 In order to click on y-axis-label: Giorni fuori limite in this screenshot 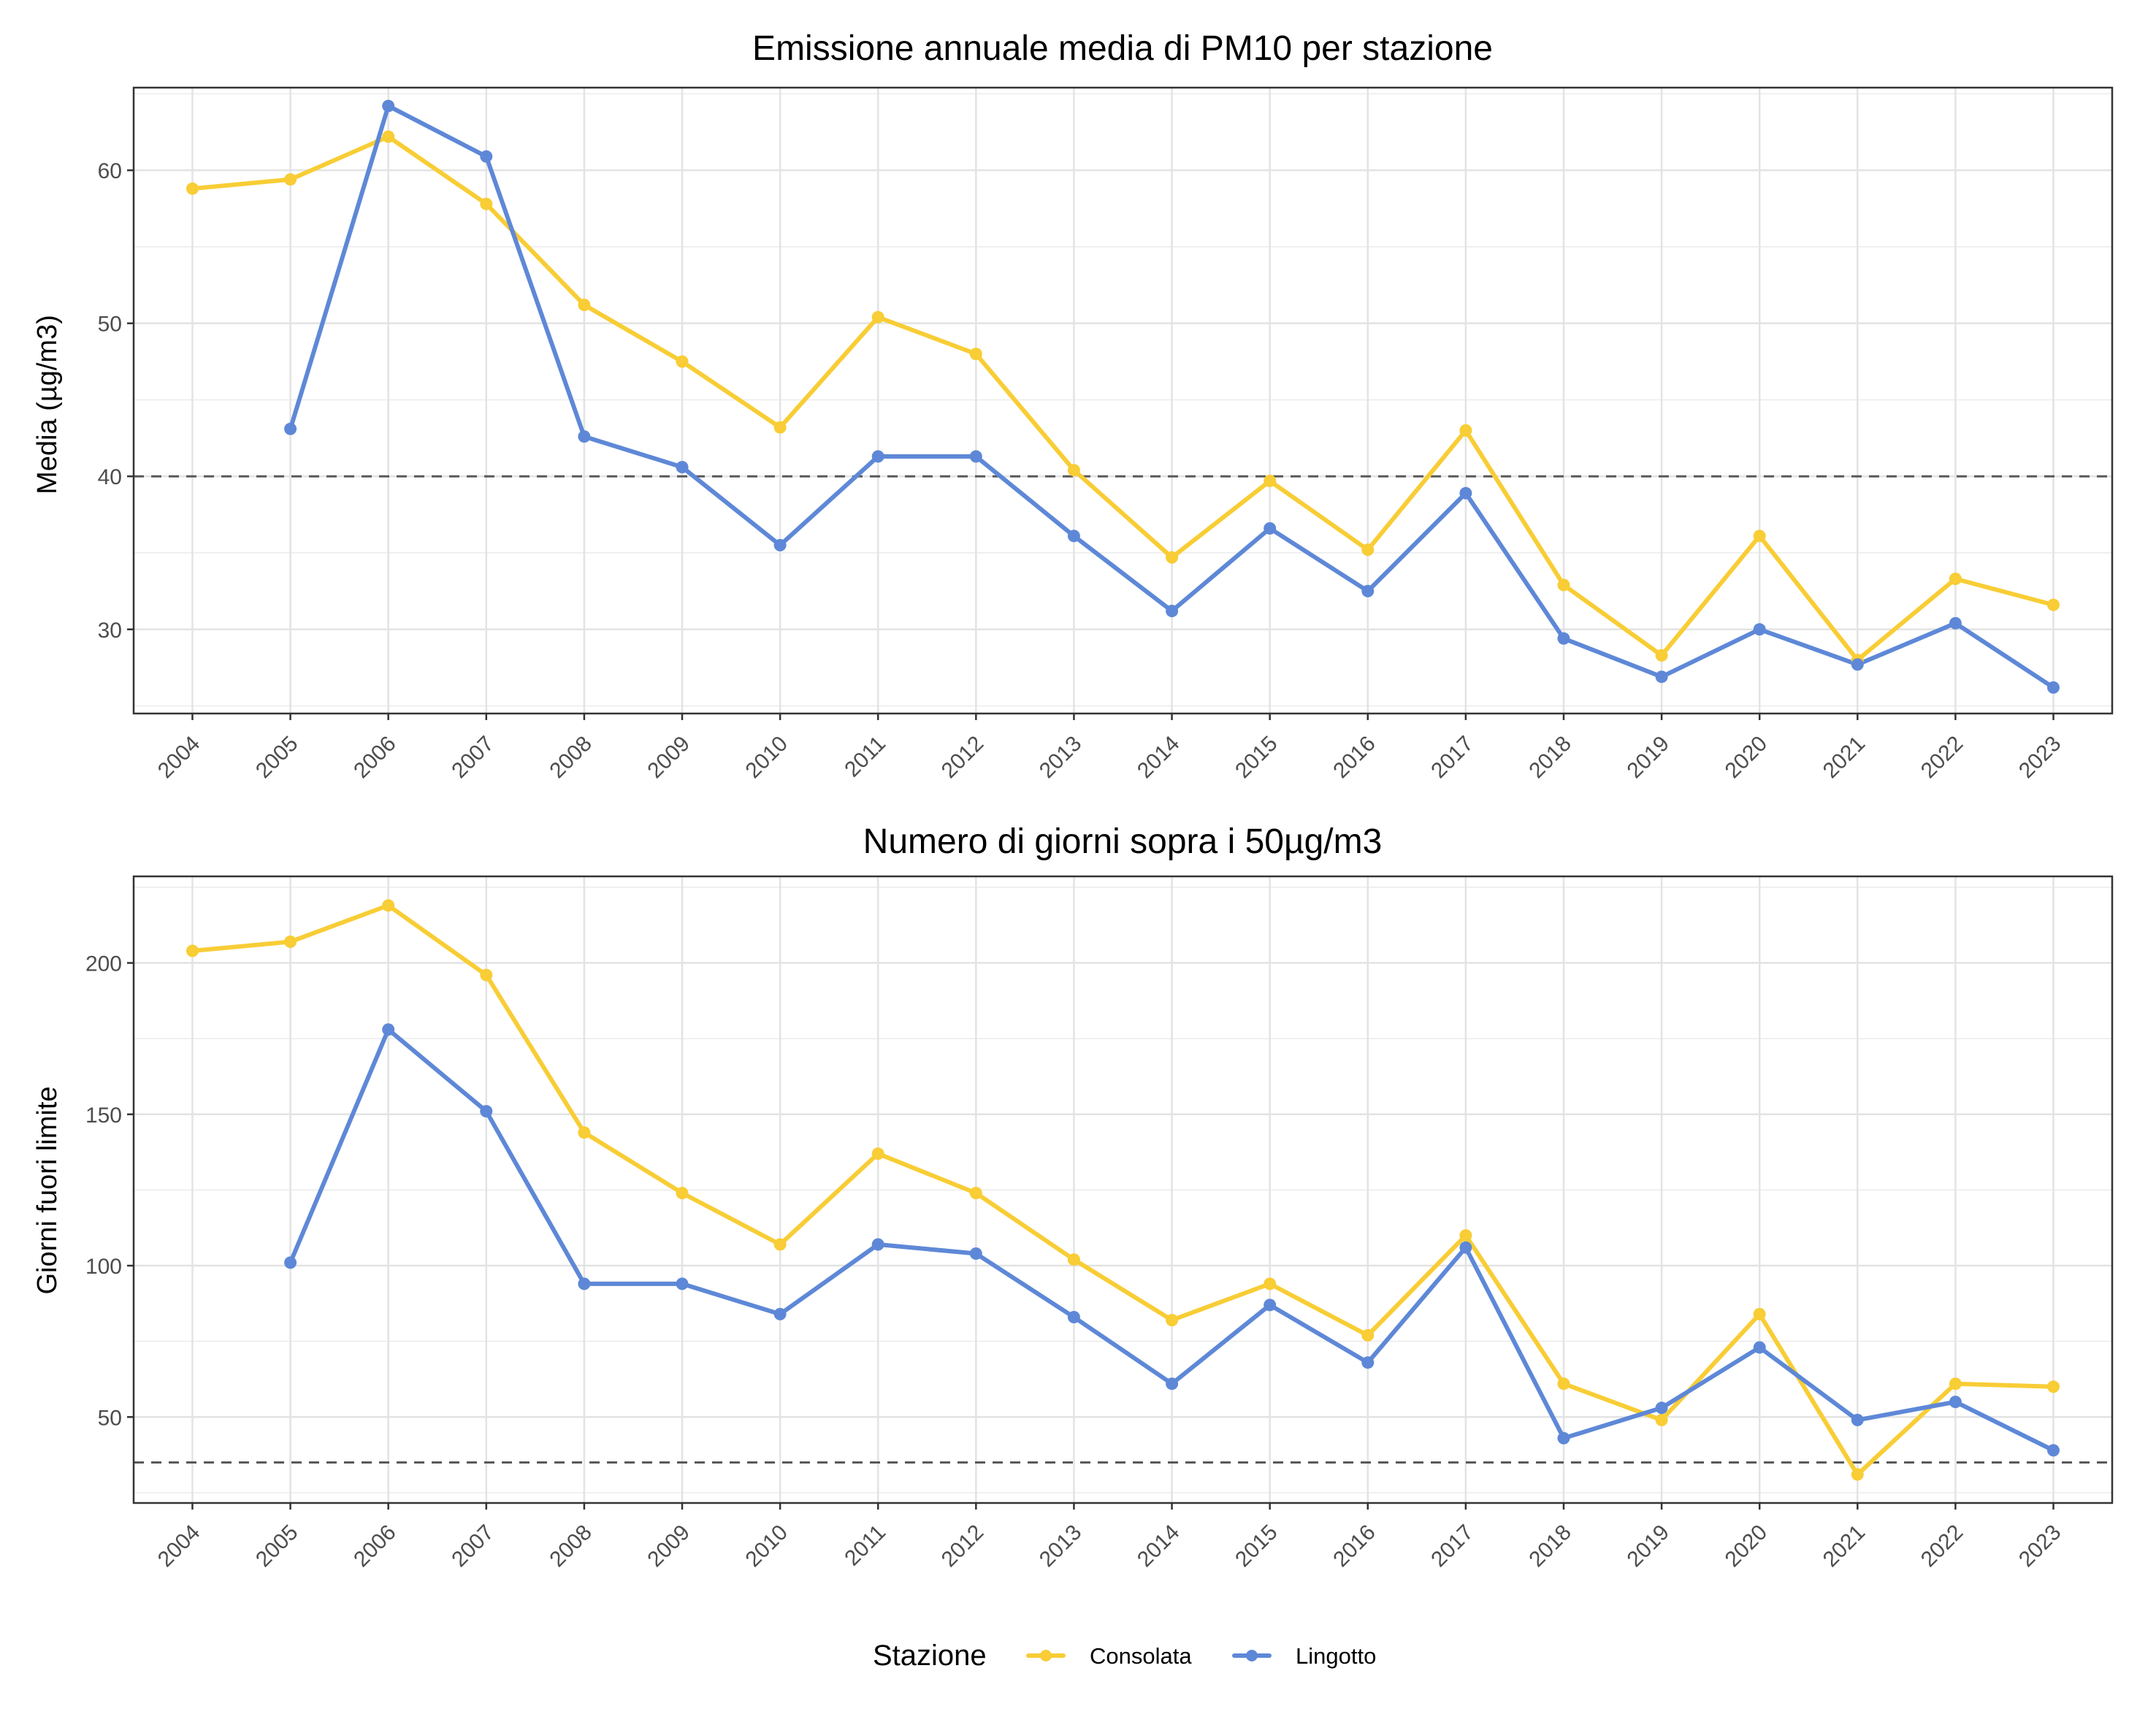, I will do `click(47, 1190)`.